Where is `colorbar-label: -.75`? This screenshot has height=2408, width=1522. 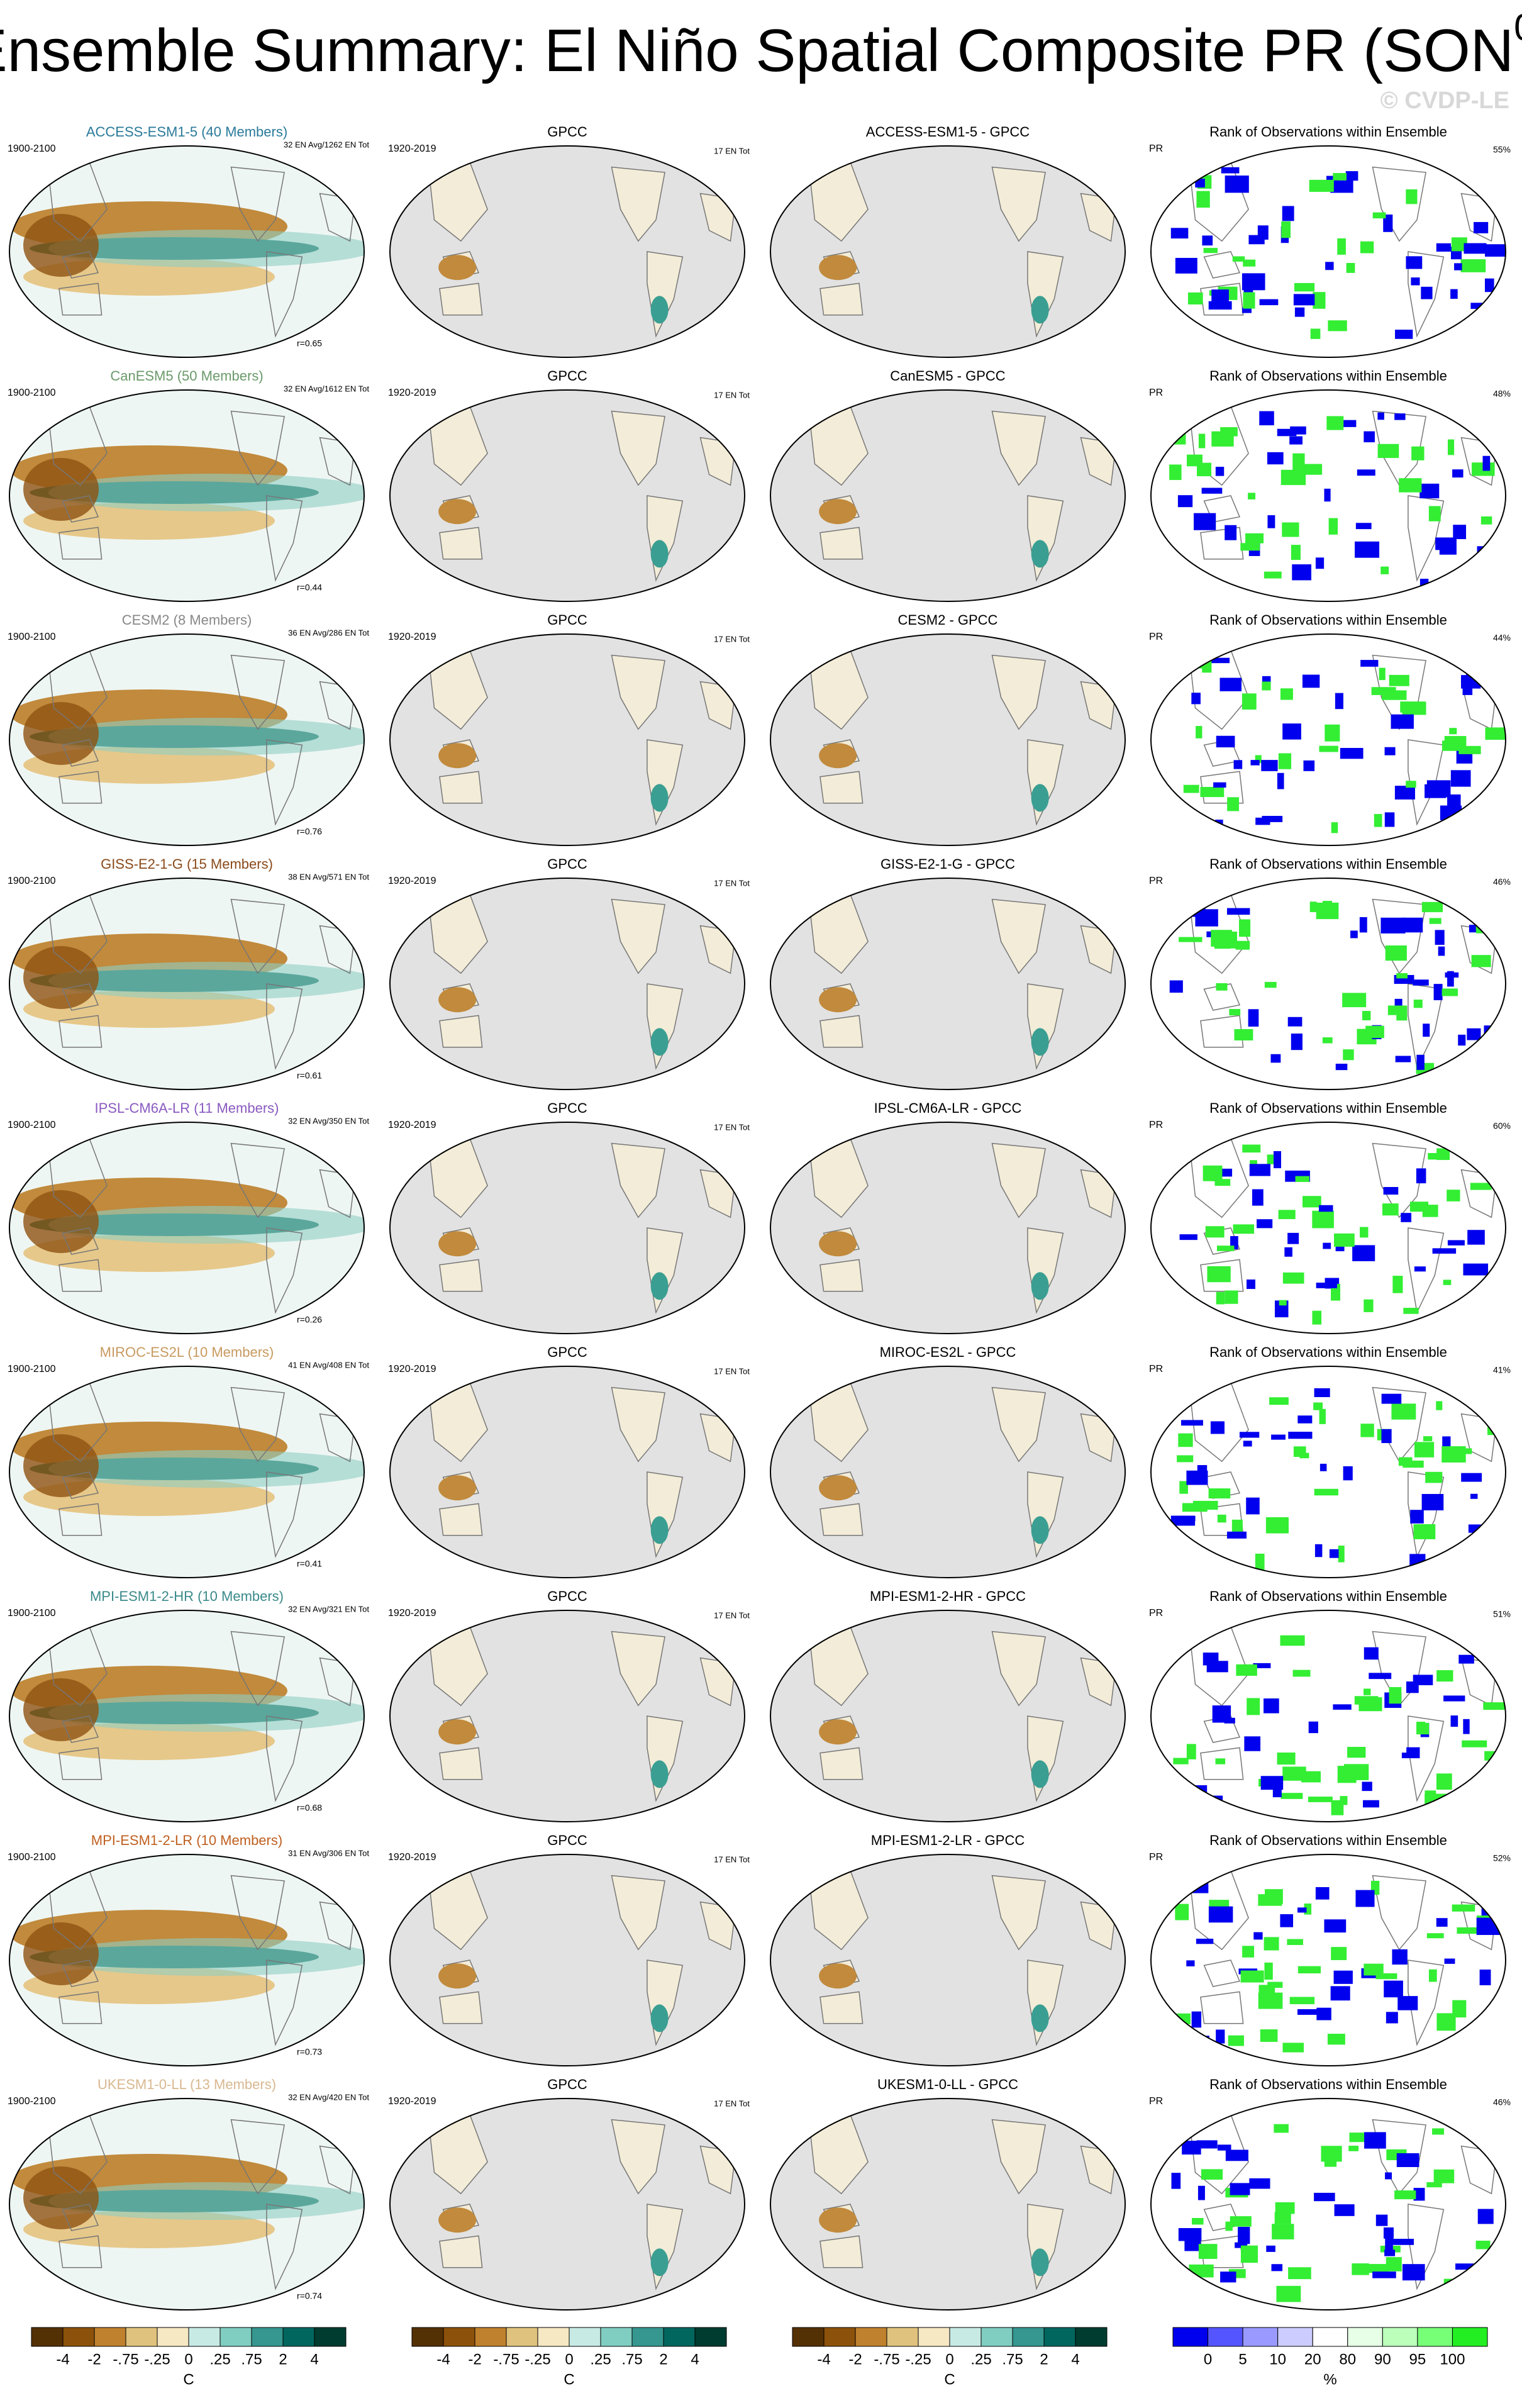 colorbar-label: -.75 is located at coordinates (125, 2359).